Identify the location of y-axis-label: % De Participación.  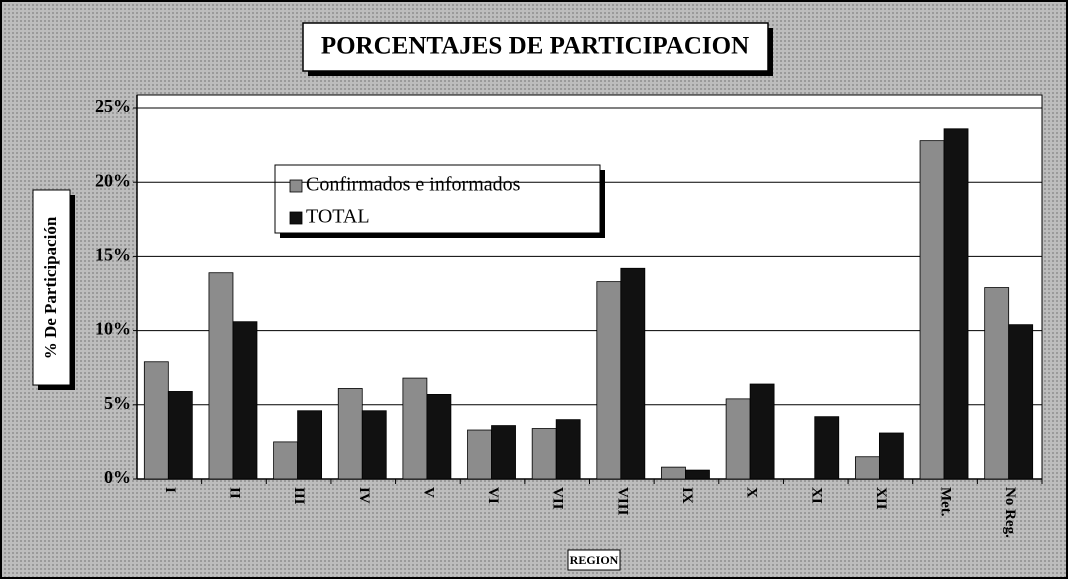
(50, 287).